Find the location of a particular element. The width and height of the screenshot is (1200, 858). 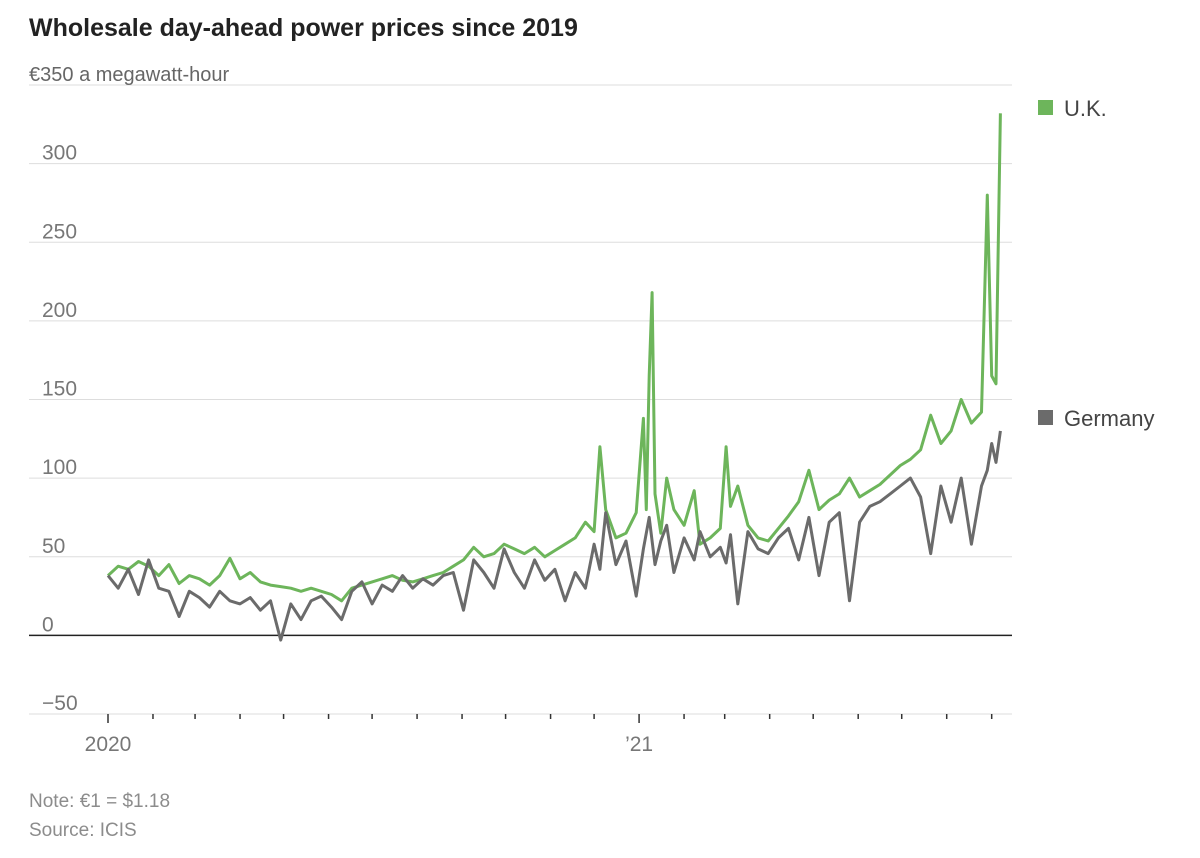

y-tick-label: 150 is located at coordinates (59, 389).